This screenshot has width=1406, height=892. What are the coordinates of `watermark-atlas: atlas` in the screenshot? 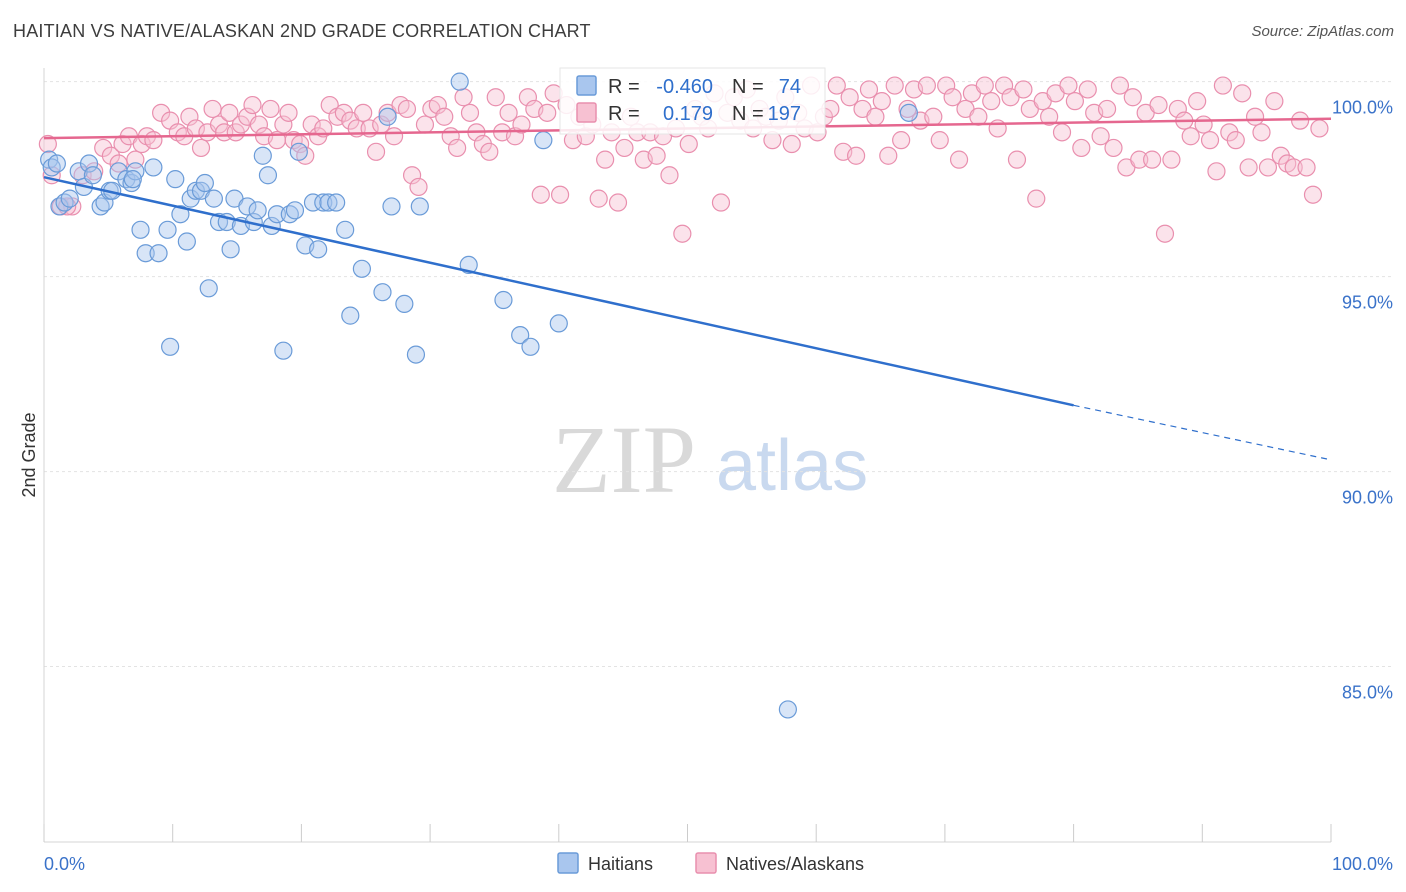 It's located at (792, 466).